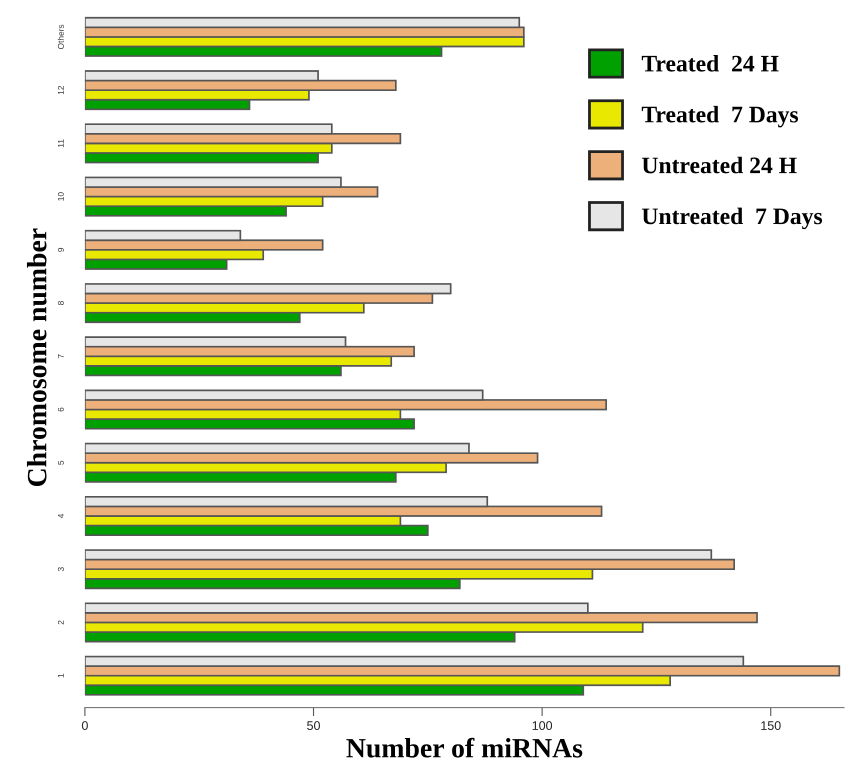 The width and height of the screenshot is (849, 765). Describe the element at coordinates (313, 725) in the screenshot. I see `x-tick-label: 50` at that location.